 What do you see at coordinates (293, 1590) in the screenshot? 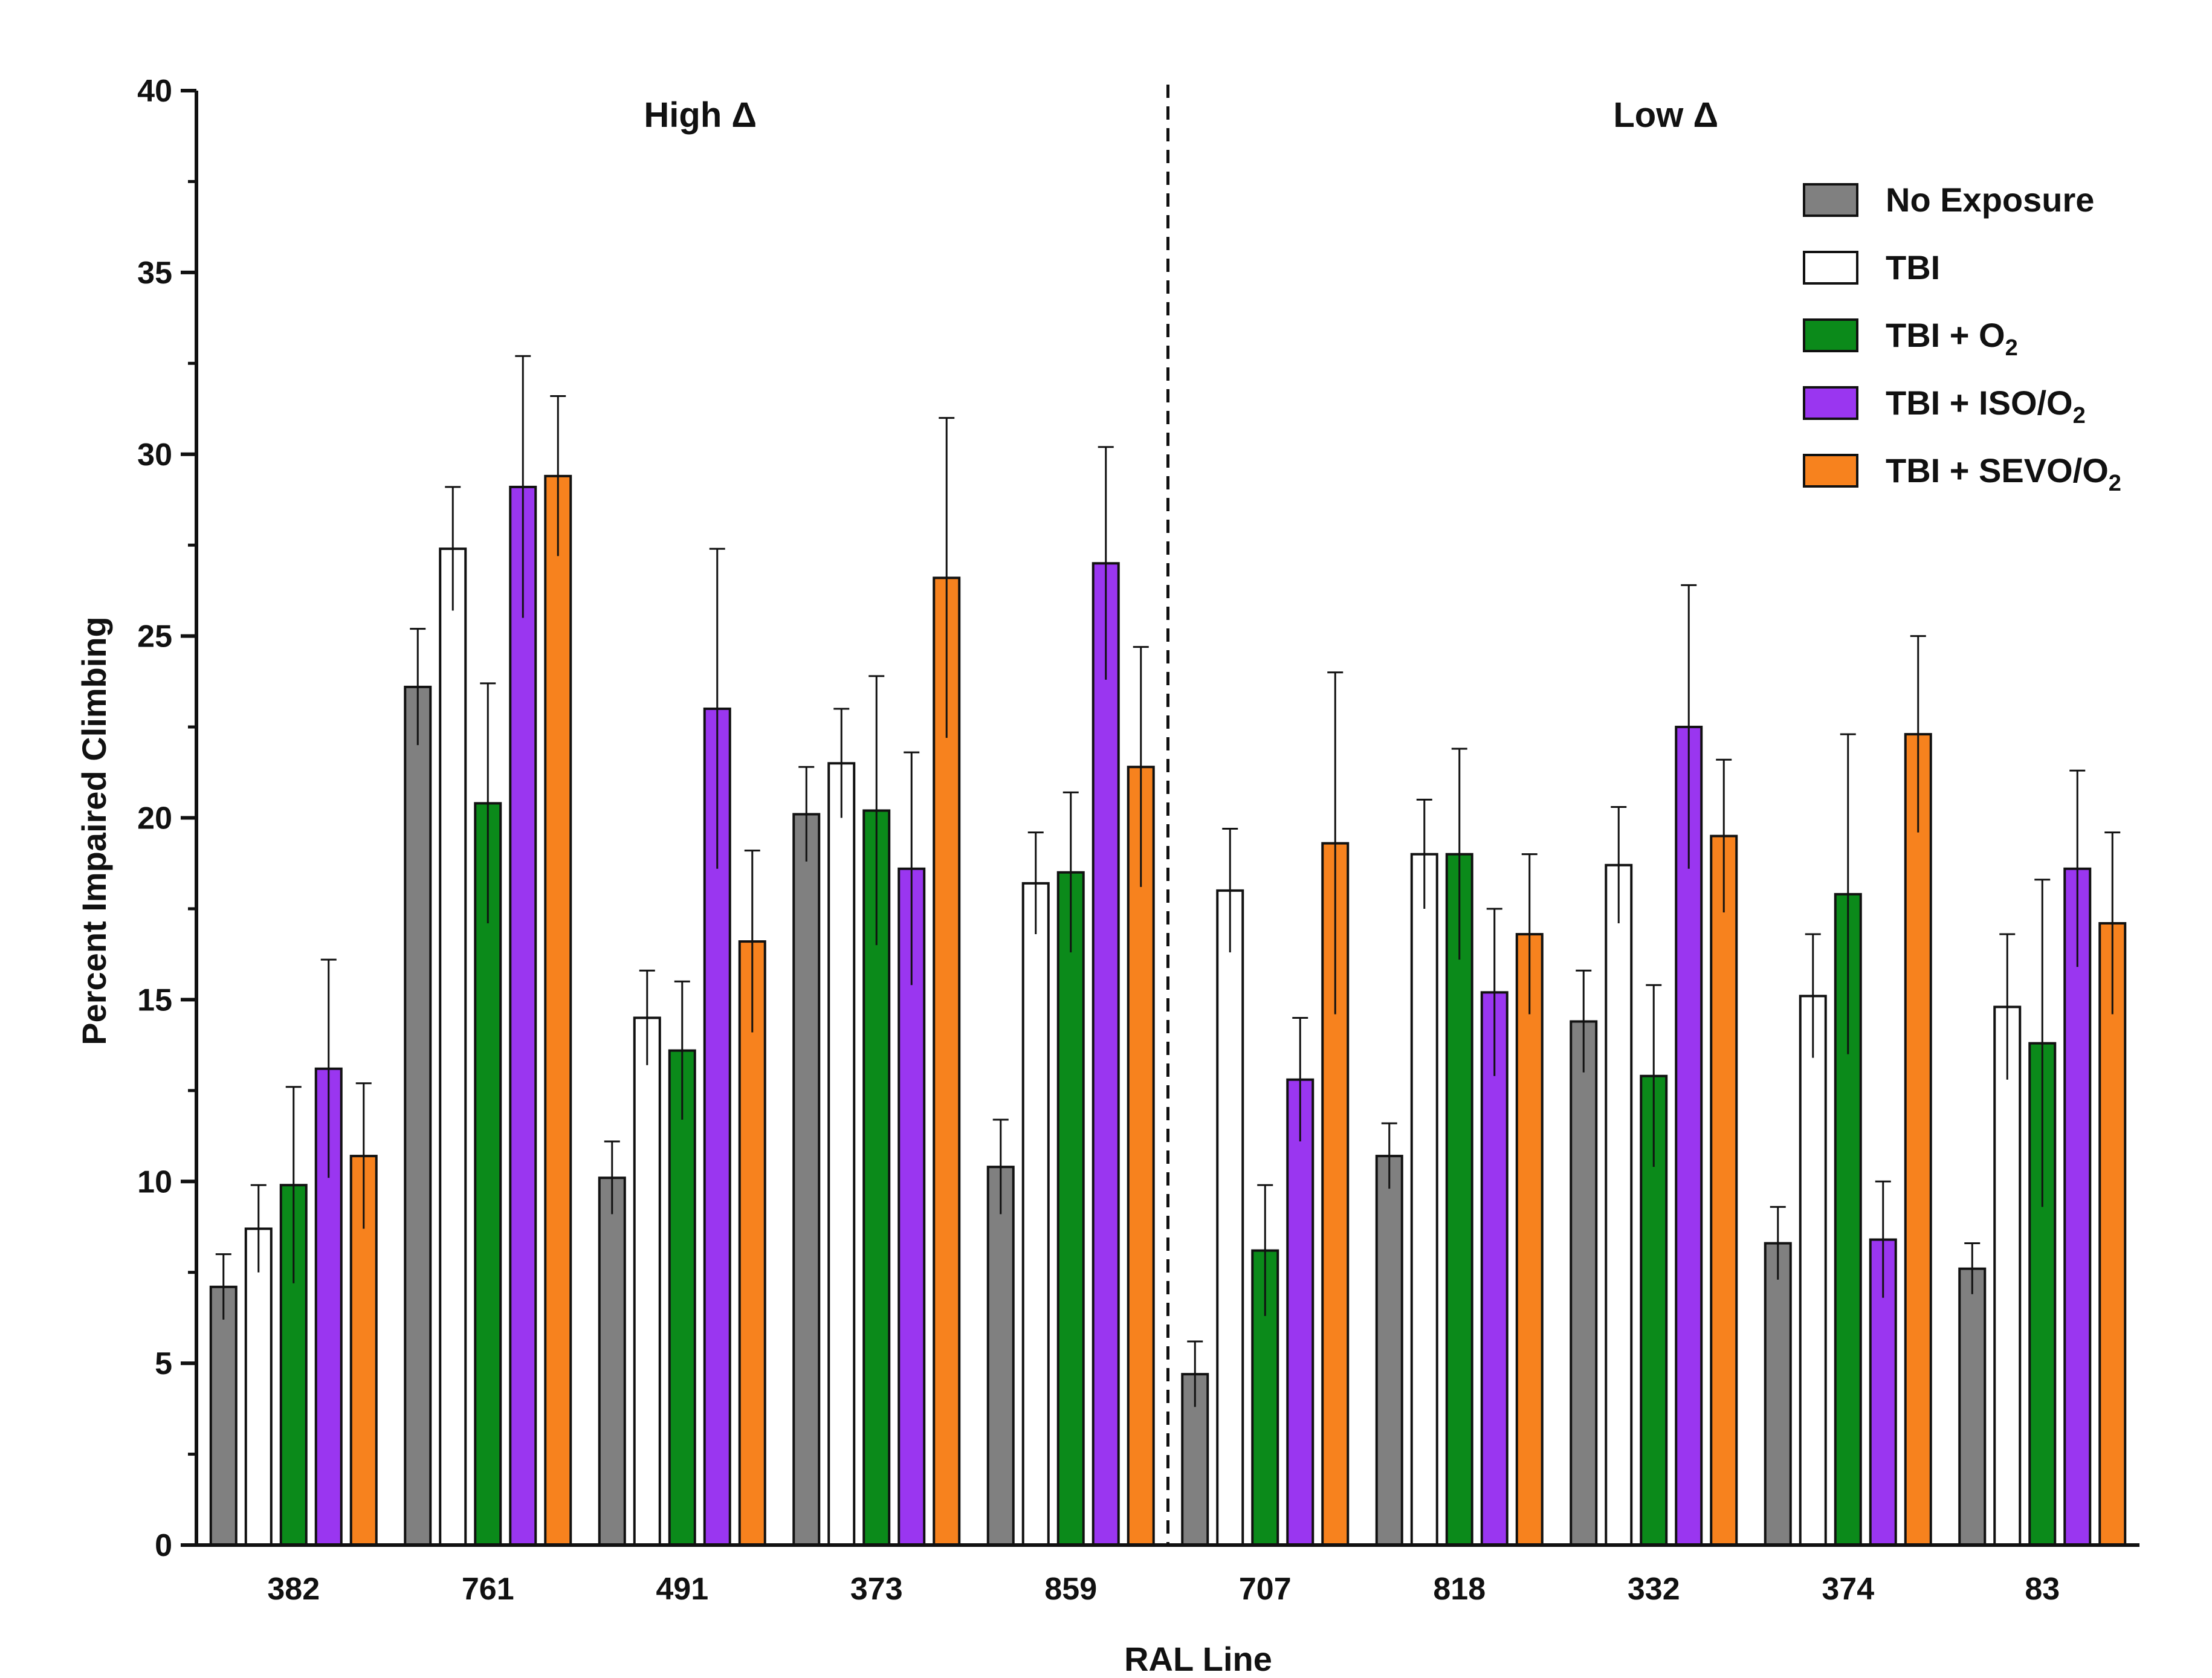
I see `x-tick-label: 382` at bounding box center [293, 1590].